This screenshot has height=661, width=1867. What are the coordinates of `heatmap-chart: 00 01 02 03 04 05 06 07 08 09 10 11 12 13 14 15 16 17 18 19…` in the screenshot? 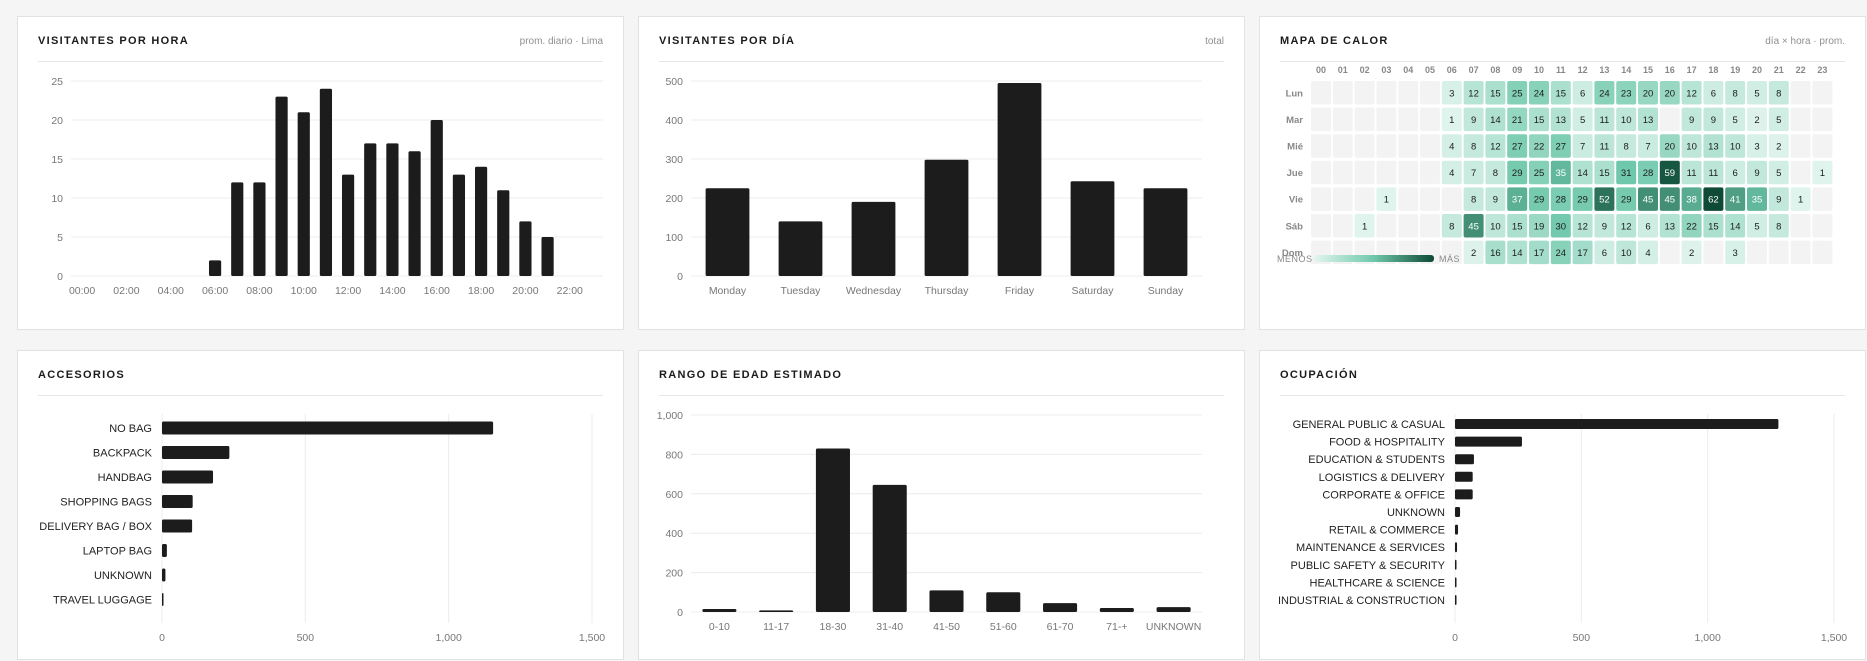 It's located at (1555, 165).